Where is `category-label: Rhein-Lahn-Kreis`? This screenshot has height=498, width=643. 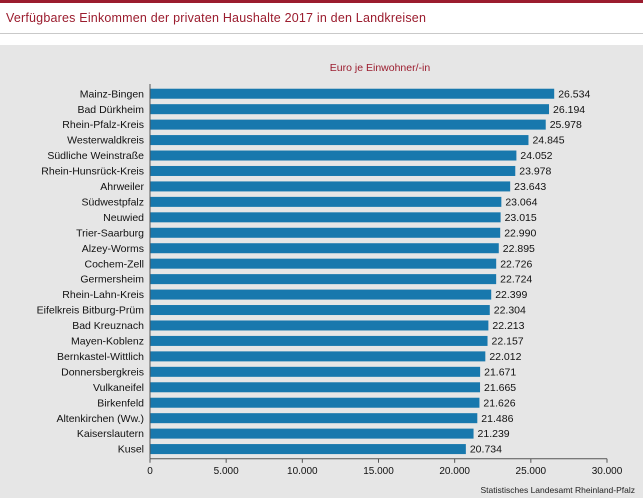
category-label: Rhein-Lahn-Kreis is located at coordinates (103, 295).